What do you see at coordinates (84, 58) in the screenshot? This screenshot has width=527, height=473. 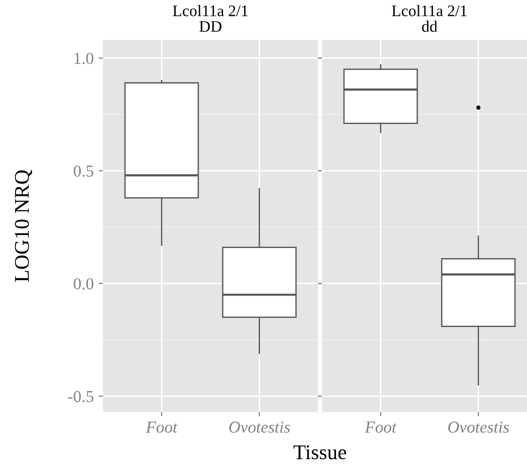 I see `y-tick-label: 1.0` at bounding box center [84, 58].